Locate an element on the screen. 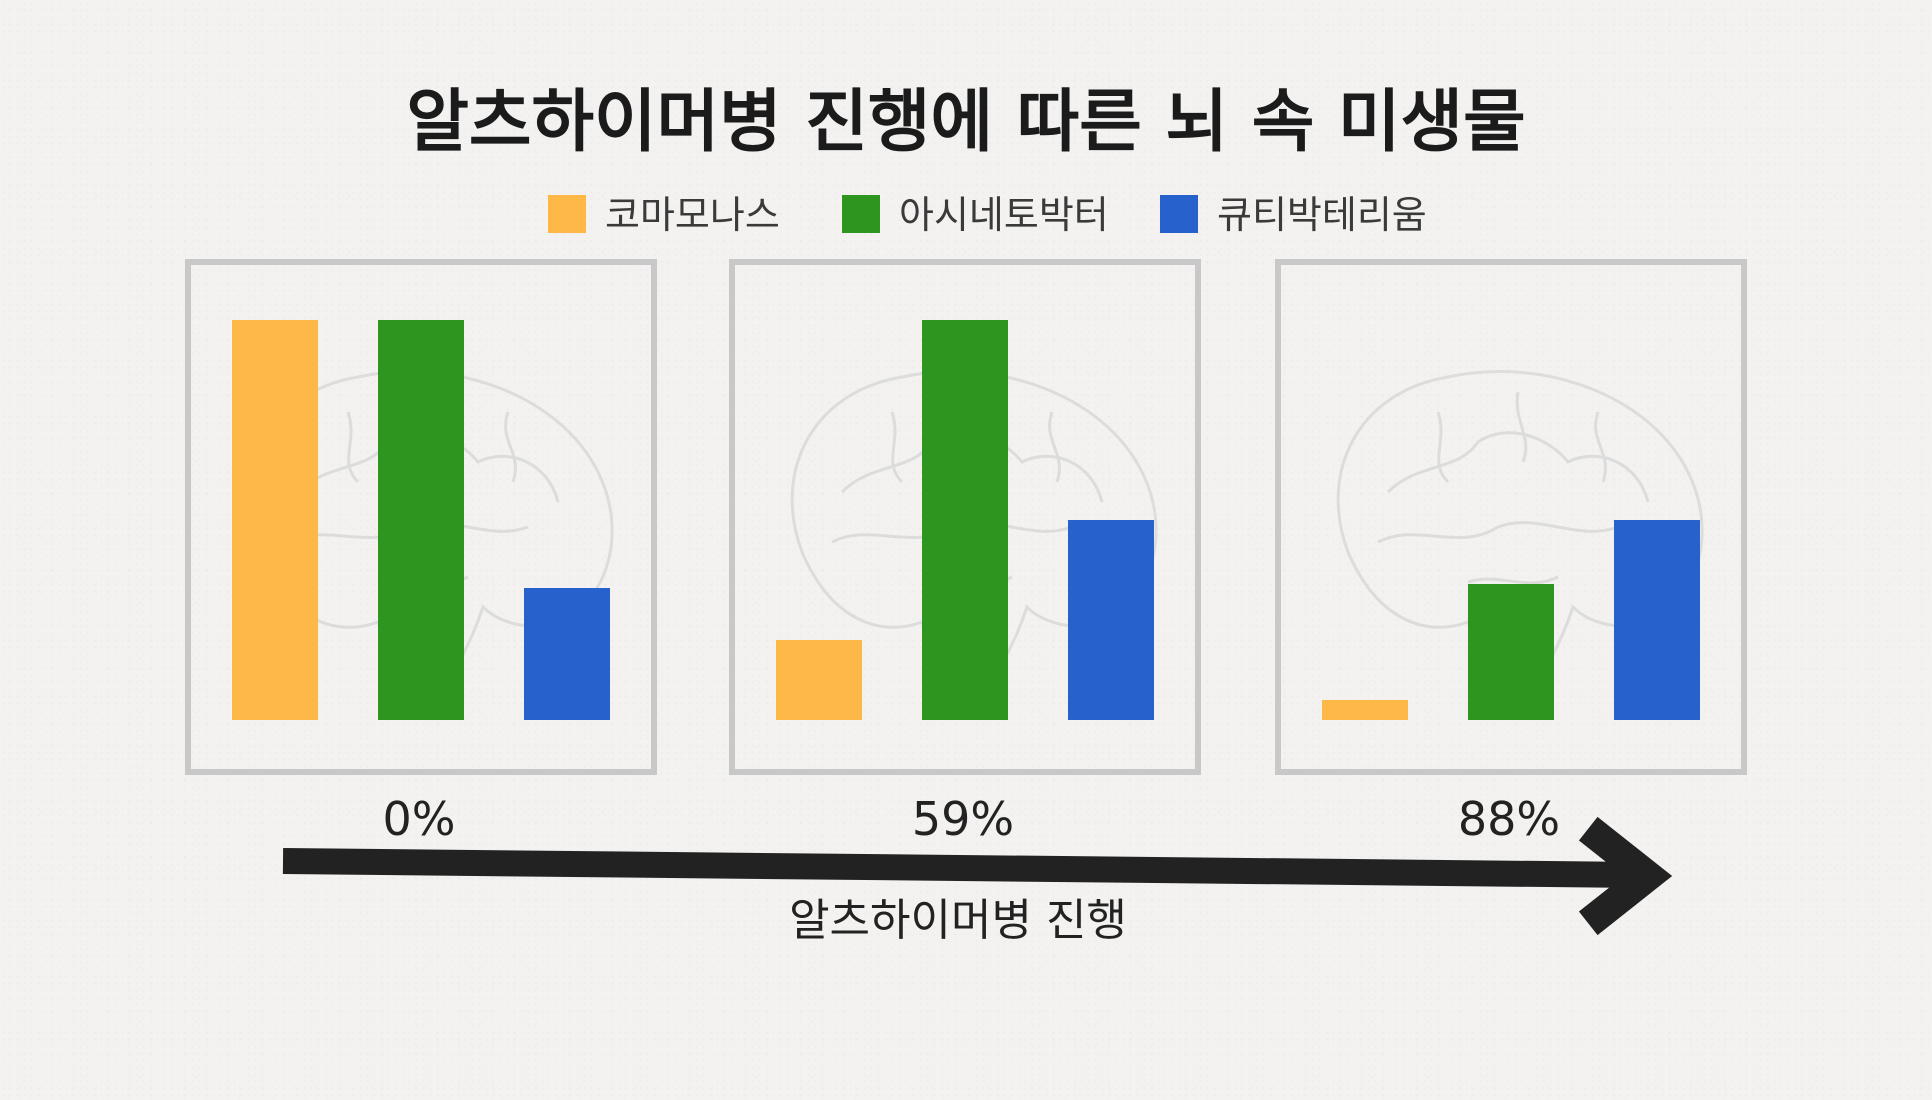 This screenshot has width=1932, height=1100. legend-item: 코마모나스 is located at coordinates (664, 215).